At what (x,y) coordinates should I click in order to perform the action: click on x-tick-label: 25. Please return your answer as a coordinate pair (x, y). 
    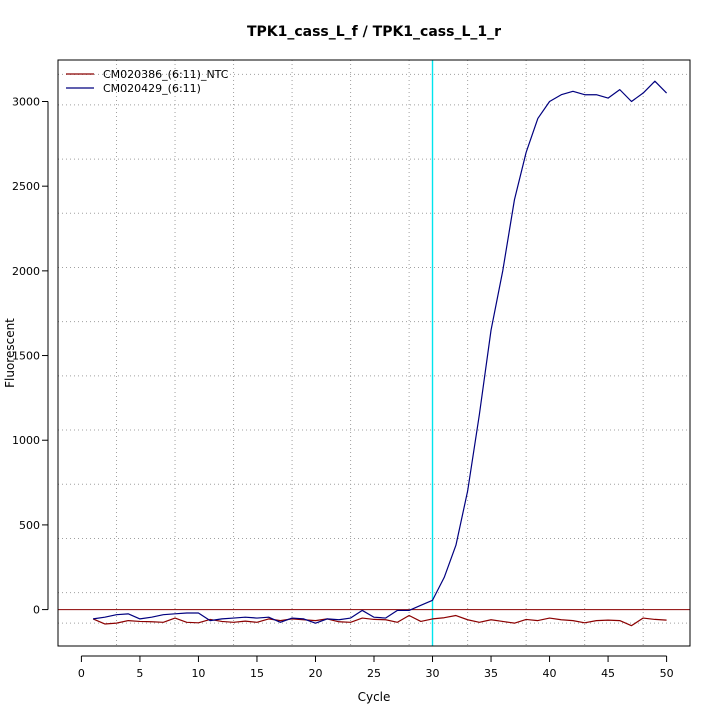
    Looking at the image, I should click on (374, 673).